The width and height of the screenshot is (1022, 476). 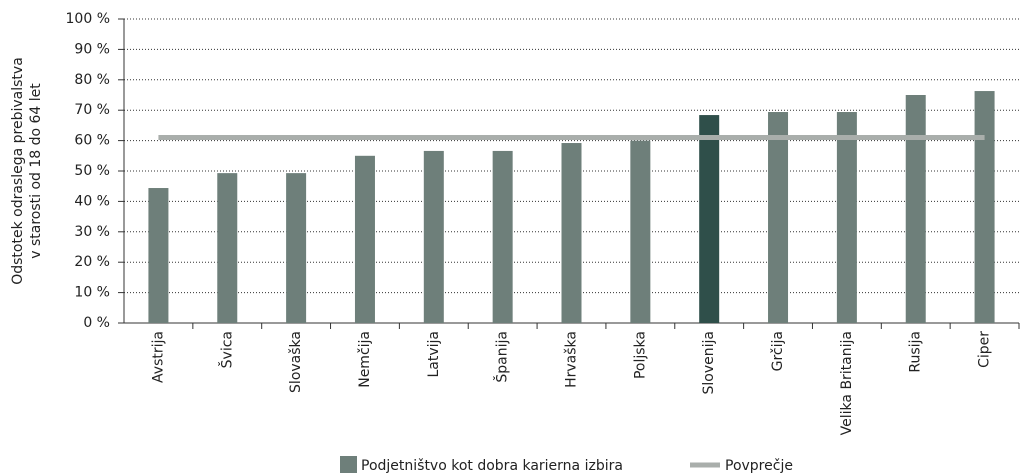 I want to click on x-tick-label: Nemčija, so click(x=365, y=359).